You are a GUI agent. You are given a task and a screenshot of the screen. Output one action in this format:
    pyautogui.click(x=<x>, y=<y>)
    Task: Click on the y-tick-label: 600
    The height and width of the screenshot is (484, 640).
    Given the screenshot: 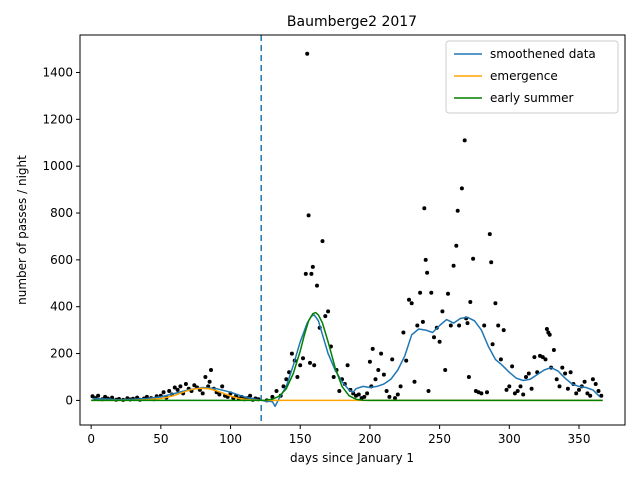 What is the action you would take?
    pyautogui.click(x=61, y=260)
    